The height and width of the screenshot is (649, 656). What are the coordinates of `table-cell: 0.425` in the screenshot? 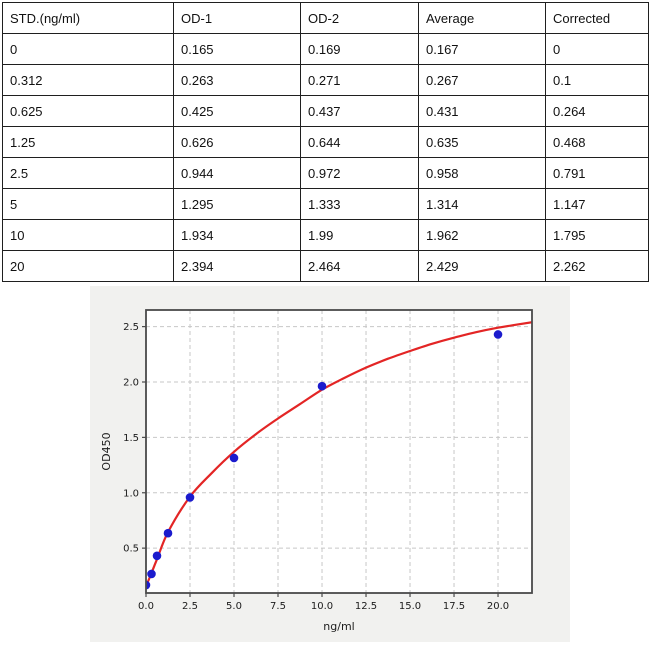 It's located at (237, 111).